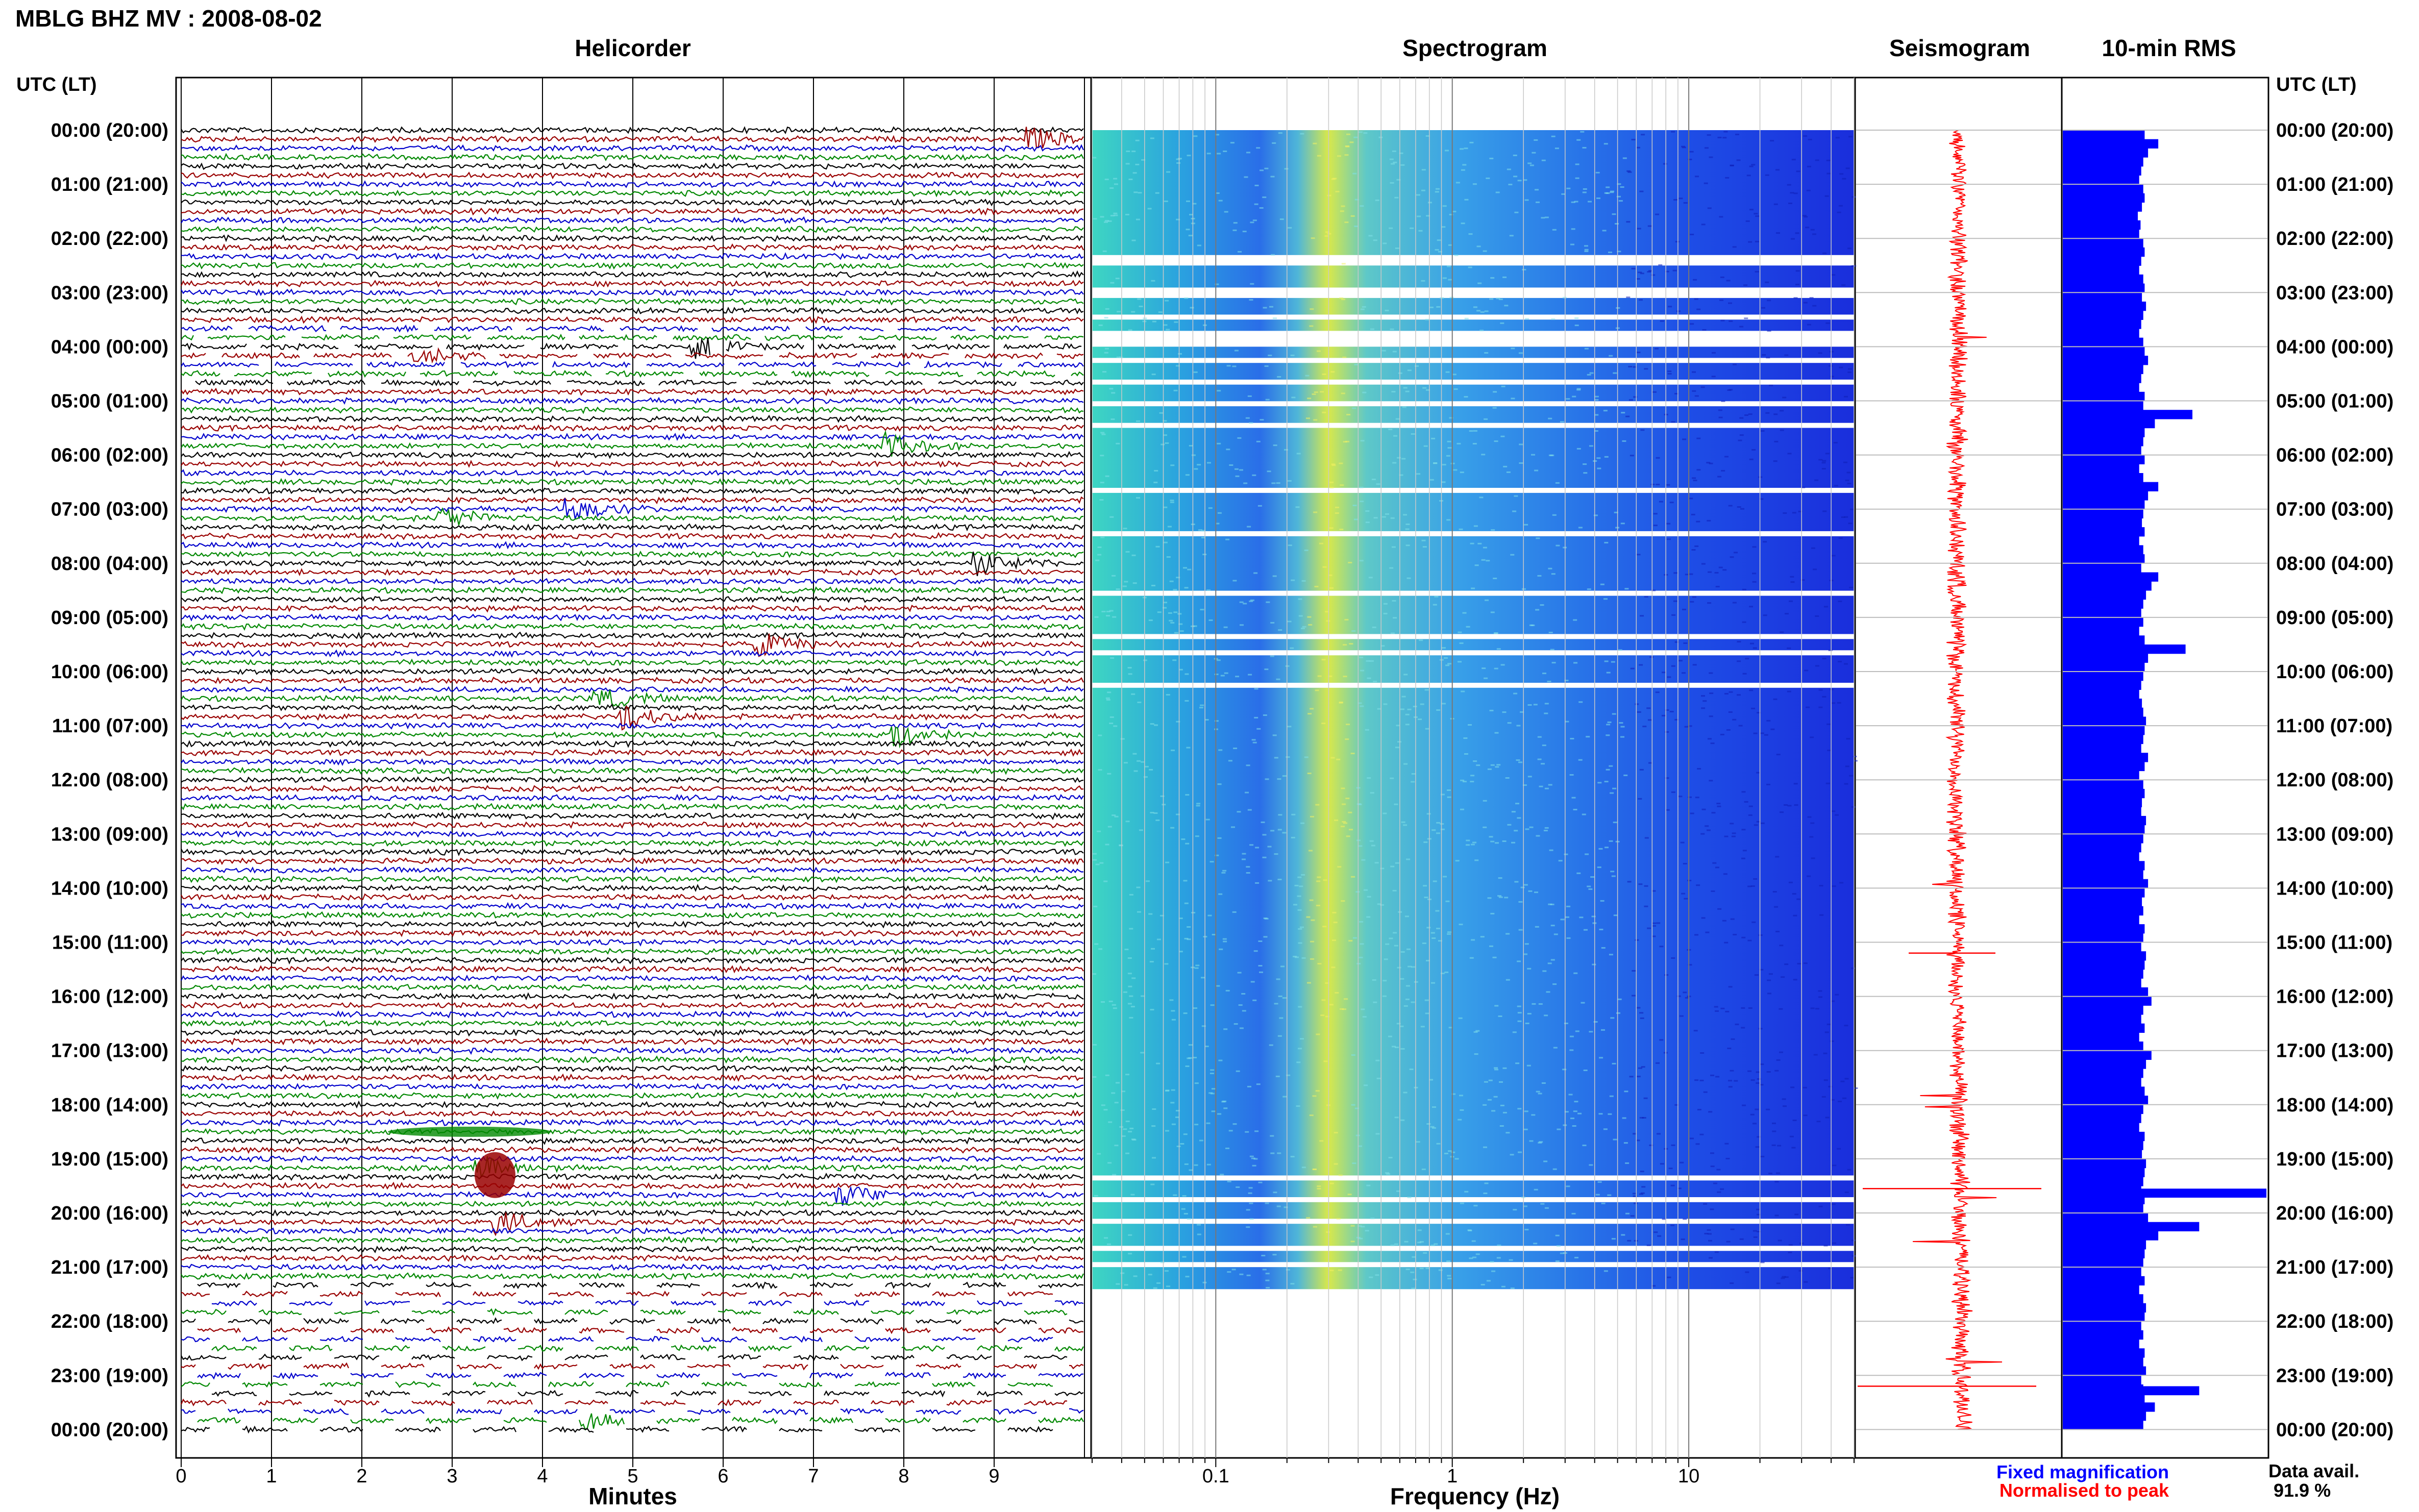  What do you see at coordinates (495, 1175) in the screenshot?
I see `helicorder-event` at bounding box center [495, 1175].